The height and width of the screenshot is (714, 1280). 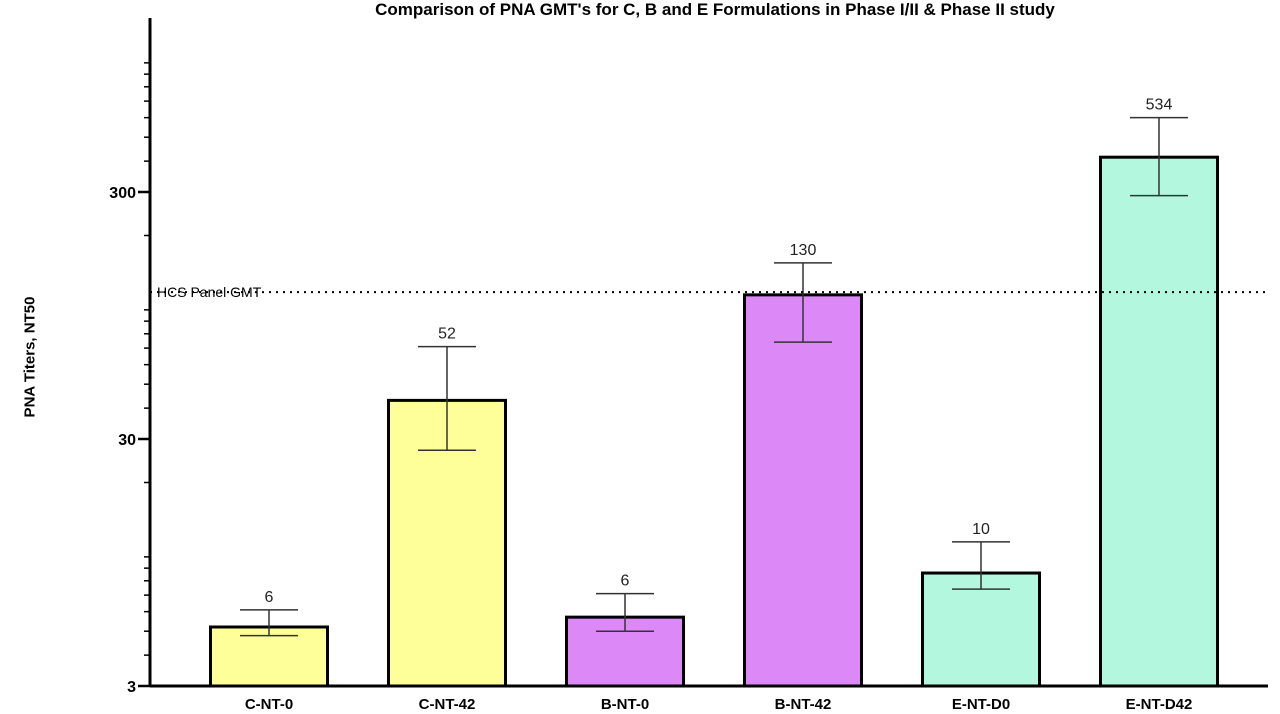 I want to click on y-tick-label-30: 30, so click(x=127, y=440).